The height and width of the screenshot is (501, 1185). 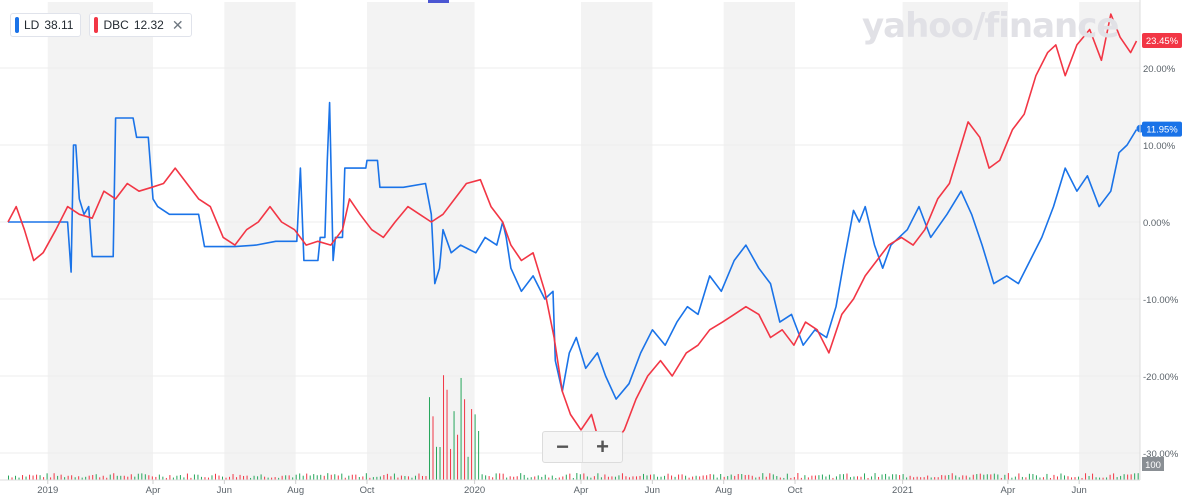 What do you see at coordinates (46, 25) in the screenshot?
I see `legend-item-ld: LD 38.11` at bounding box center [46, 25].